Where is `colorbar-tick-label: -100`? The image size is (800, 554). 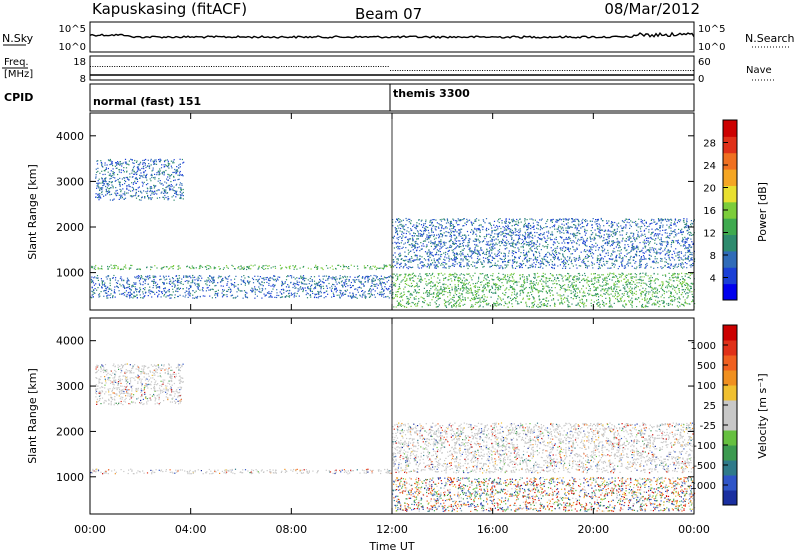 colorbar-tick-label: -100 is located at coordinates (704, 446).